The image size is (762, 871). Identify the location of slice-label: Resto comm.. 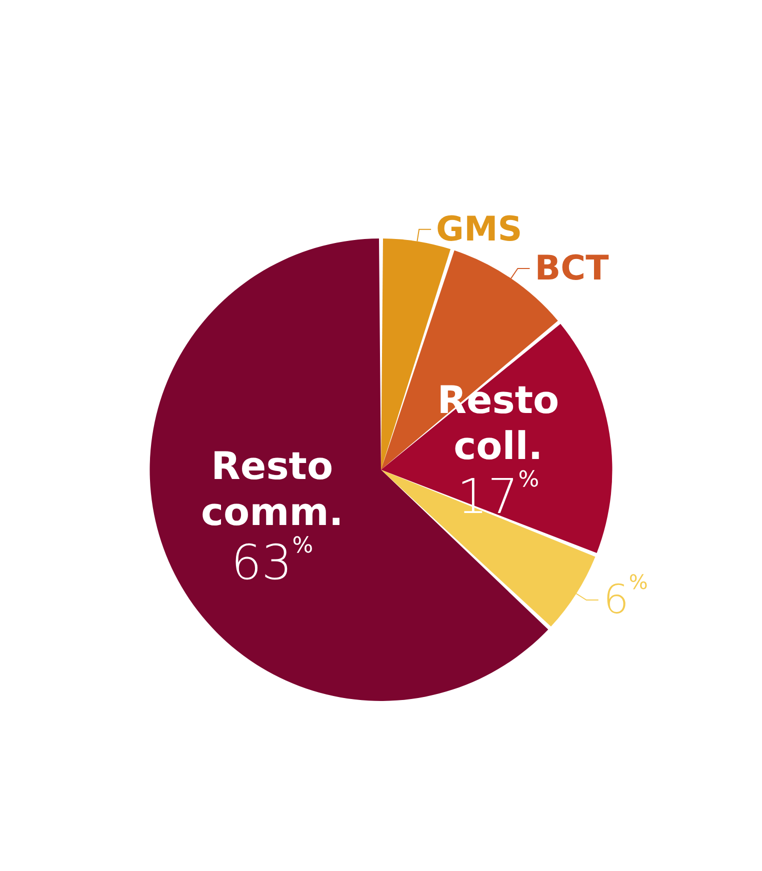
(272, 489).